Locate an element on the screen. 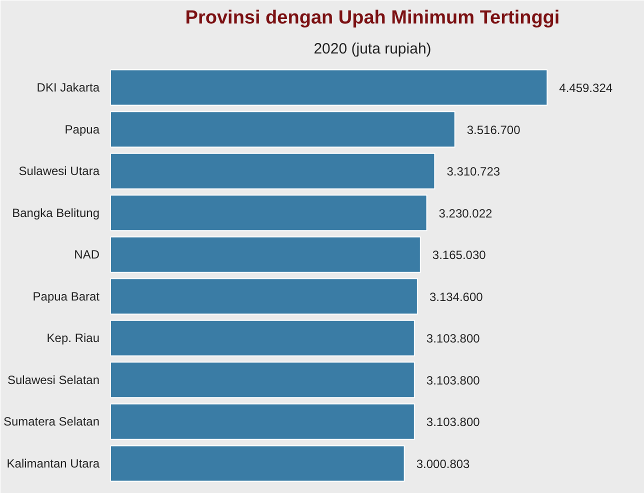 This screenshot has width=644, height=493. data-label: 4.459.324 is located at coordinates (586, 88).